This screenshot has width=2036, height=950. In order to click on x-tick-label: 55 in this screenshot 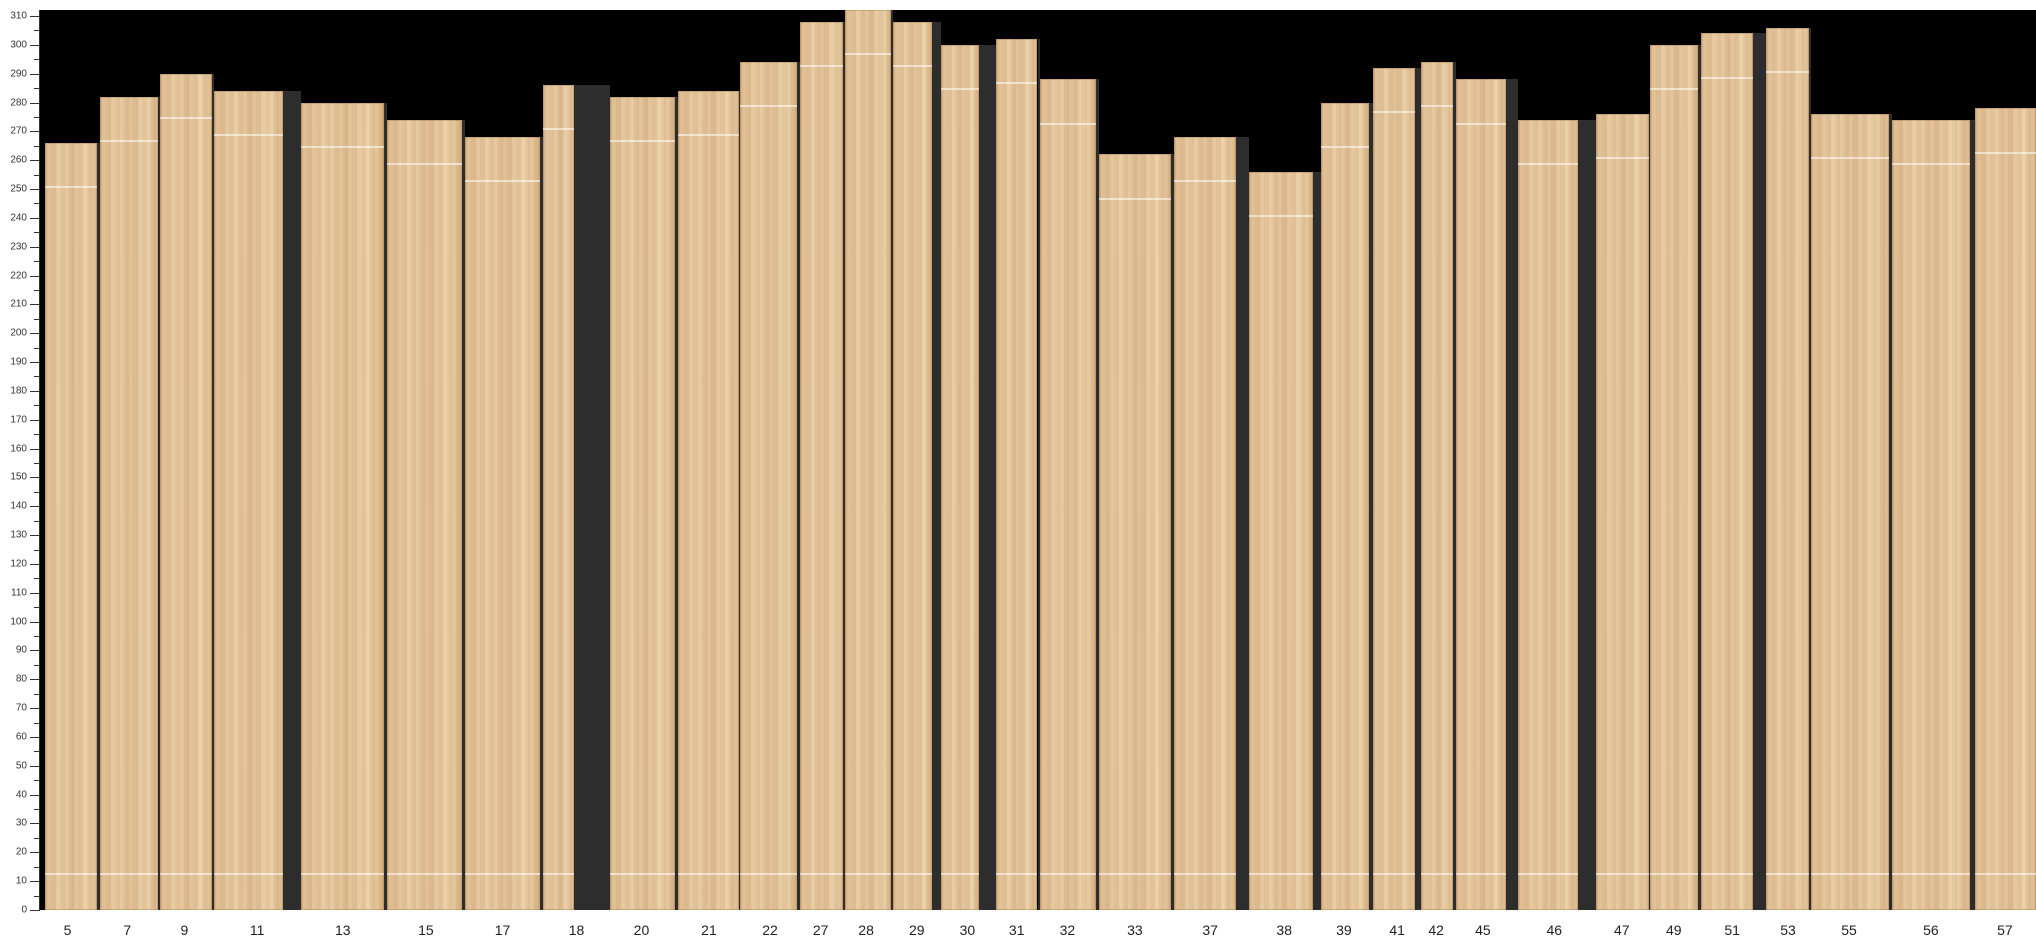, I will do `click(1849, 930)`.